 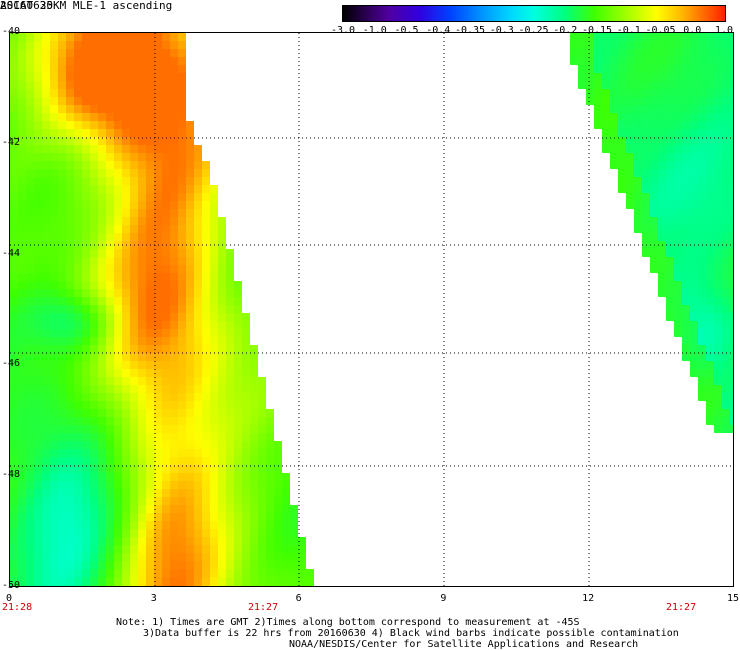 I want to click on colorbar-label: -0.3, so click(x=501, y=30).